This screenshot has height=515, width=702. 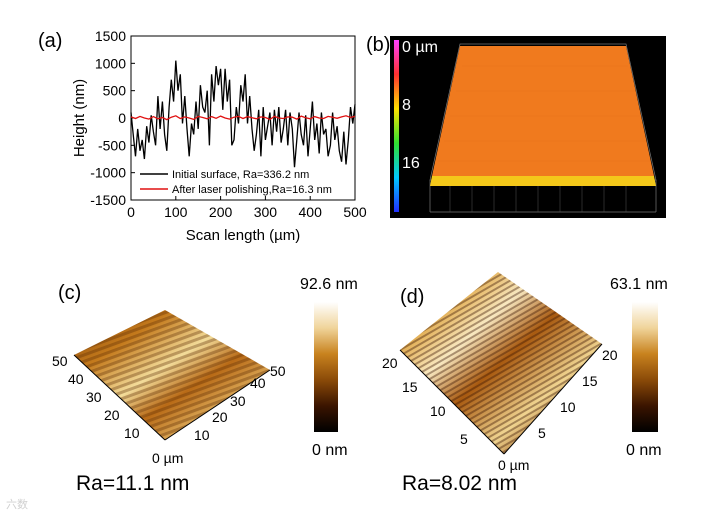 I want to click on d-colorbar-top-label: 63.1 nm, so click(x=639, y=284).